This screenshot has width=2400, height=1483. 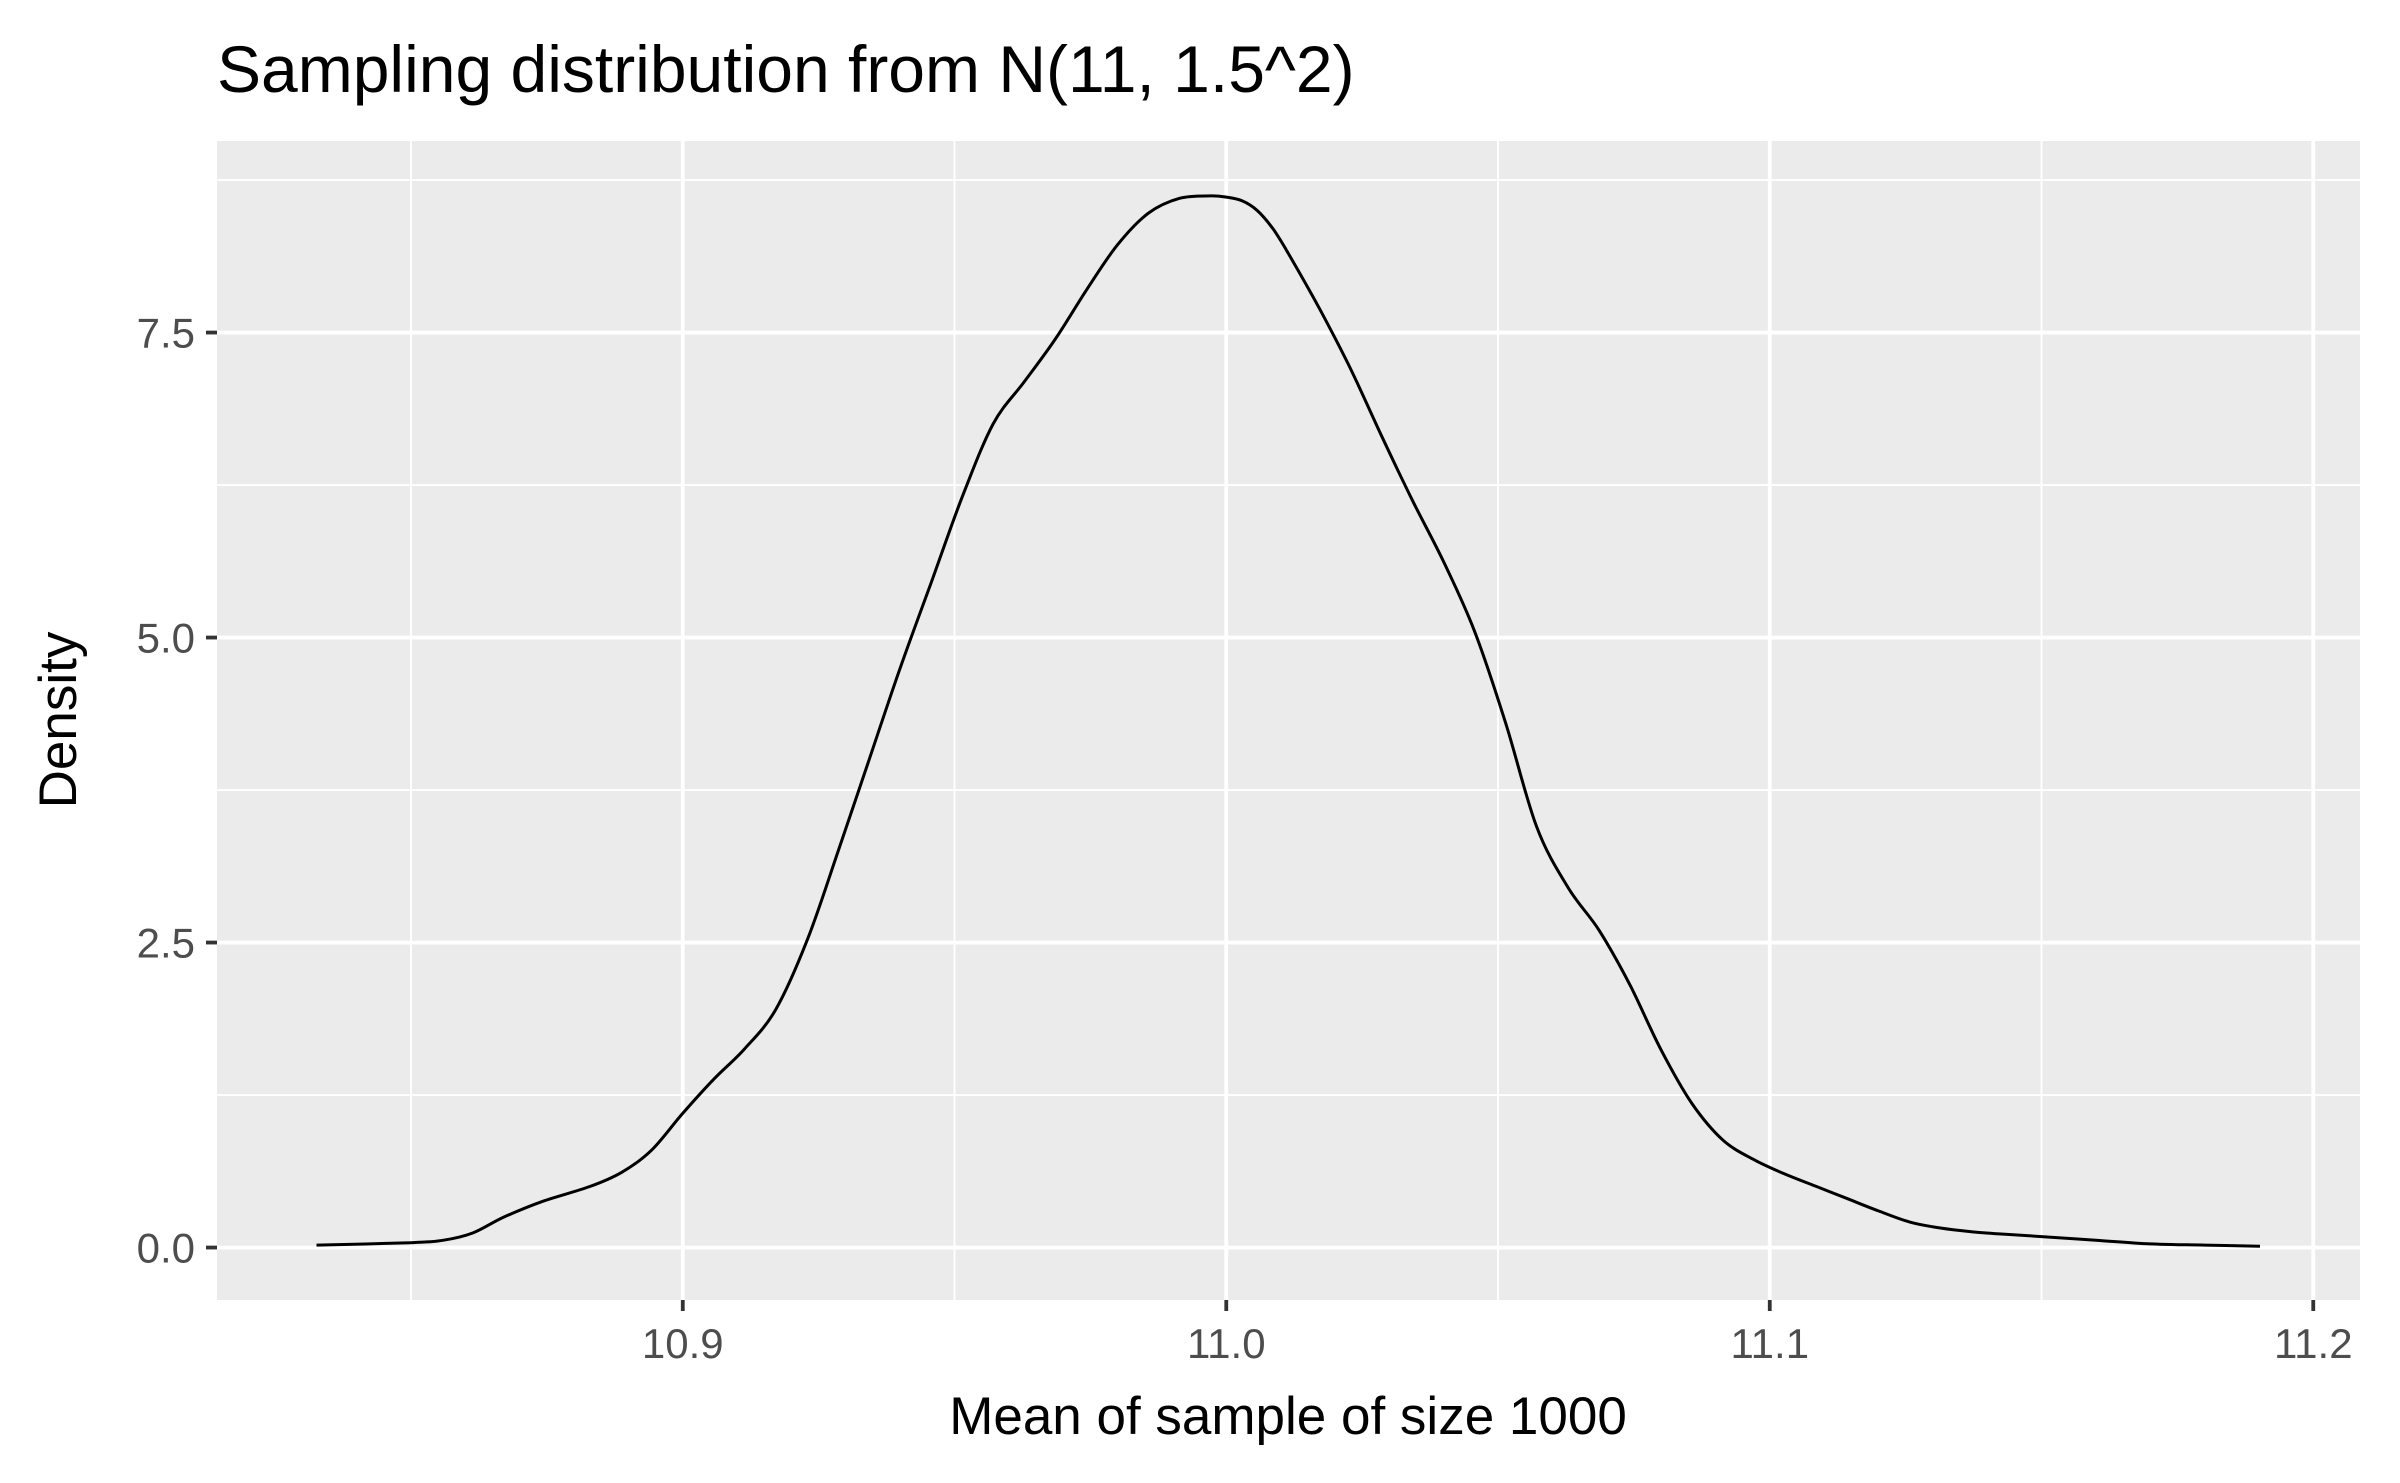 I want to click on y-axis-ticks: 0.0 2.5 5.0 7.5, so click(x=177, y=791).